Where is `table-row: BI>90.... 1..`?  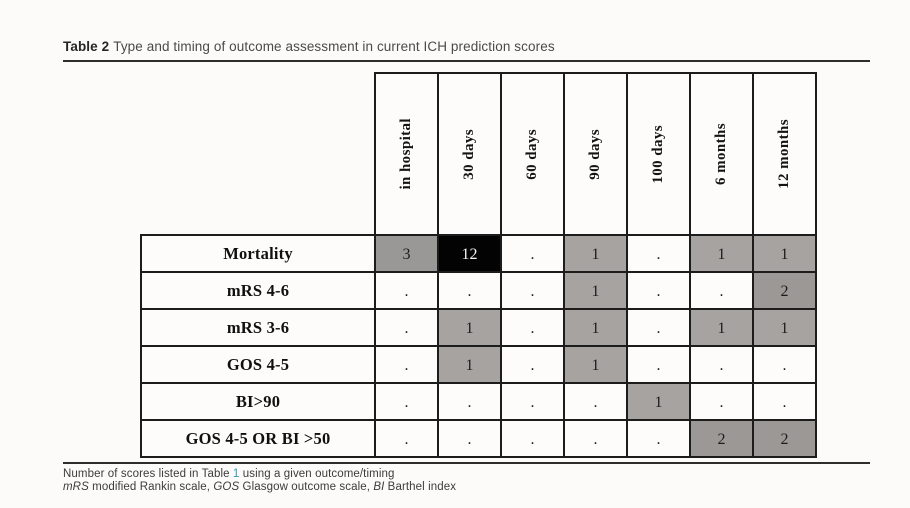 table-row: BI>90.... 1.. is located at coordinates (478, 401).